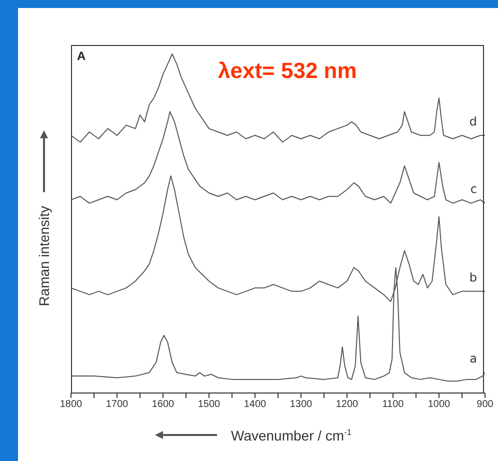 The image size is (498, 461). Describe the element at coordinates (473, 277) in the screenshot. I see `series-label: b` at that location.